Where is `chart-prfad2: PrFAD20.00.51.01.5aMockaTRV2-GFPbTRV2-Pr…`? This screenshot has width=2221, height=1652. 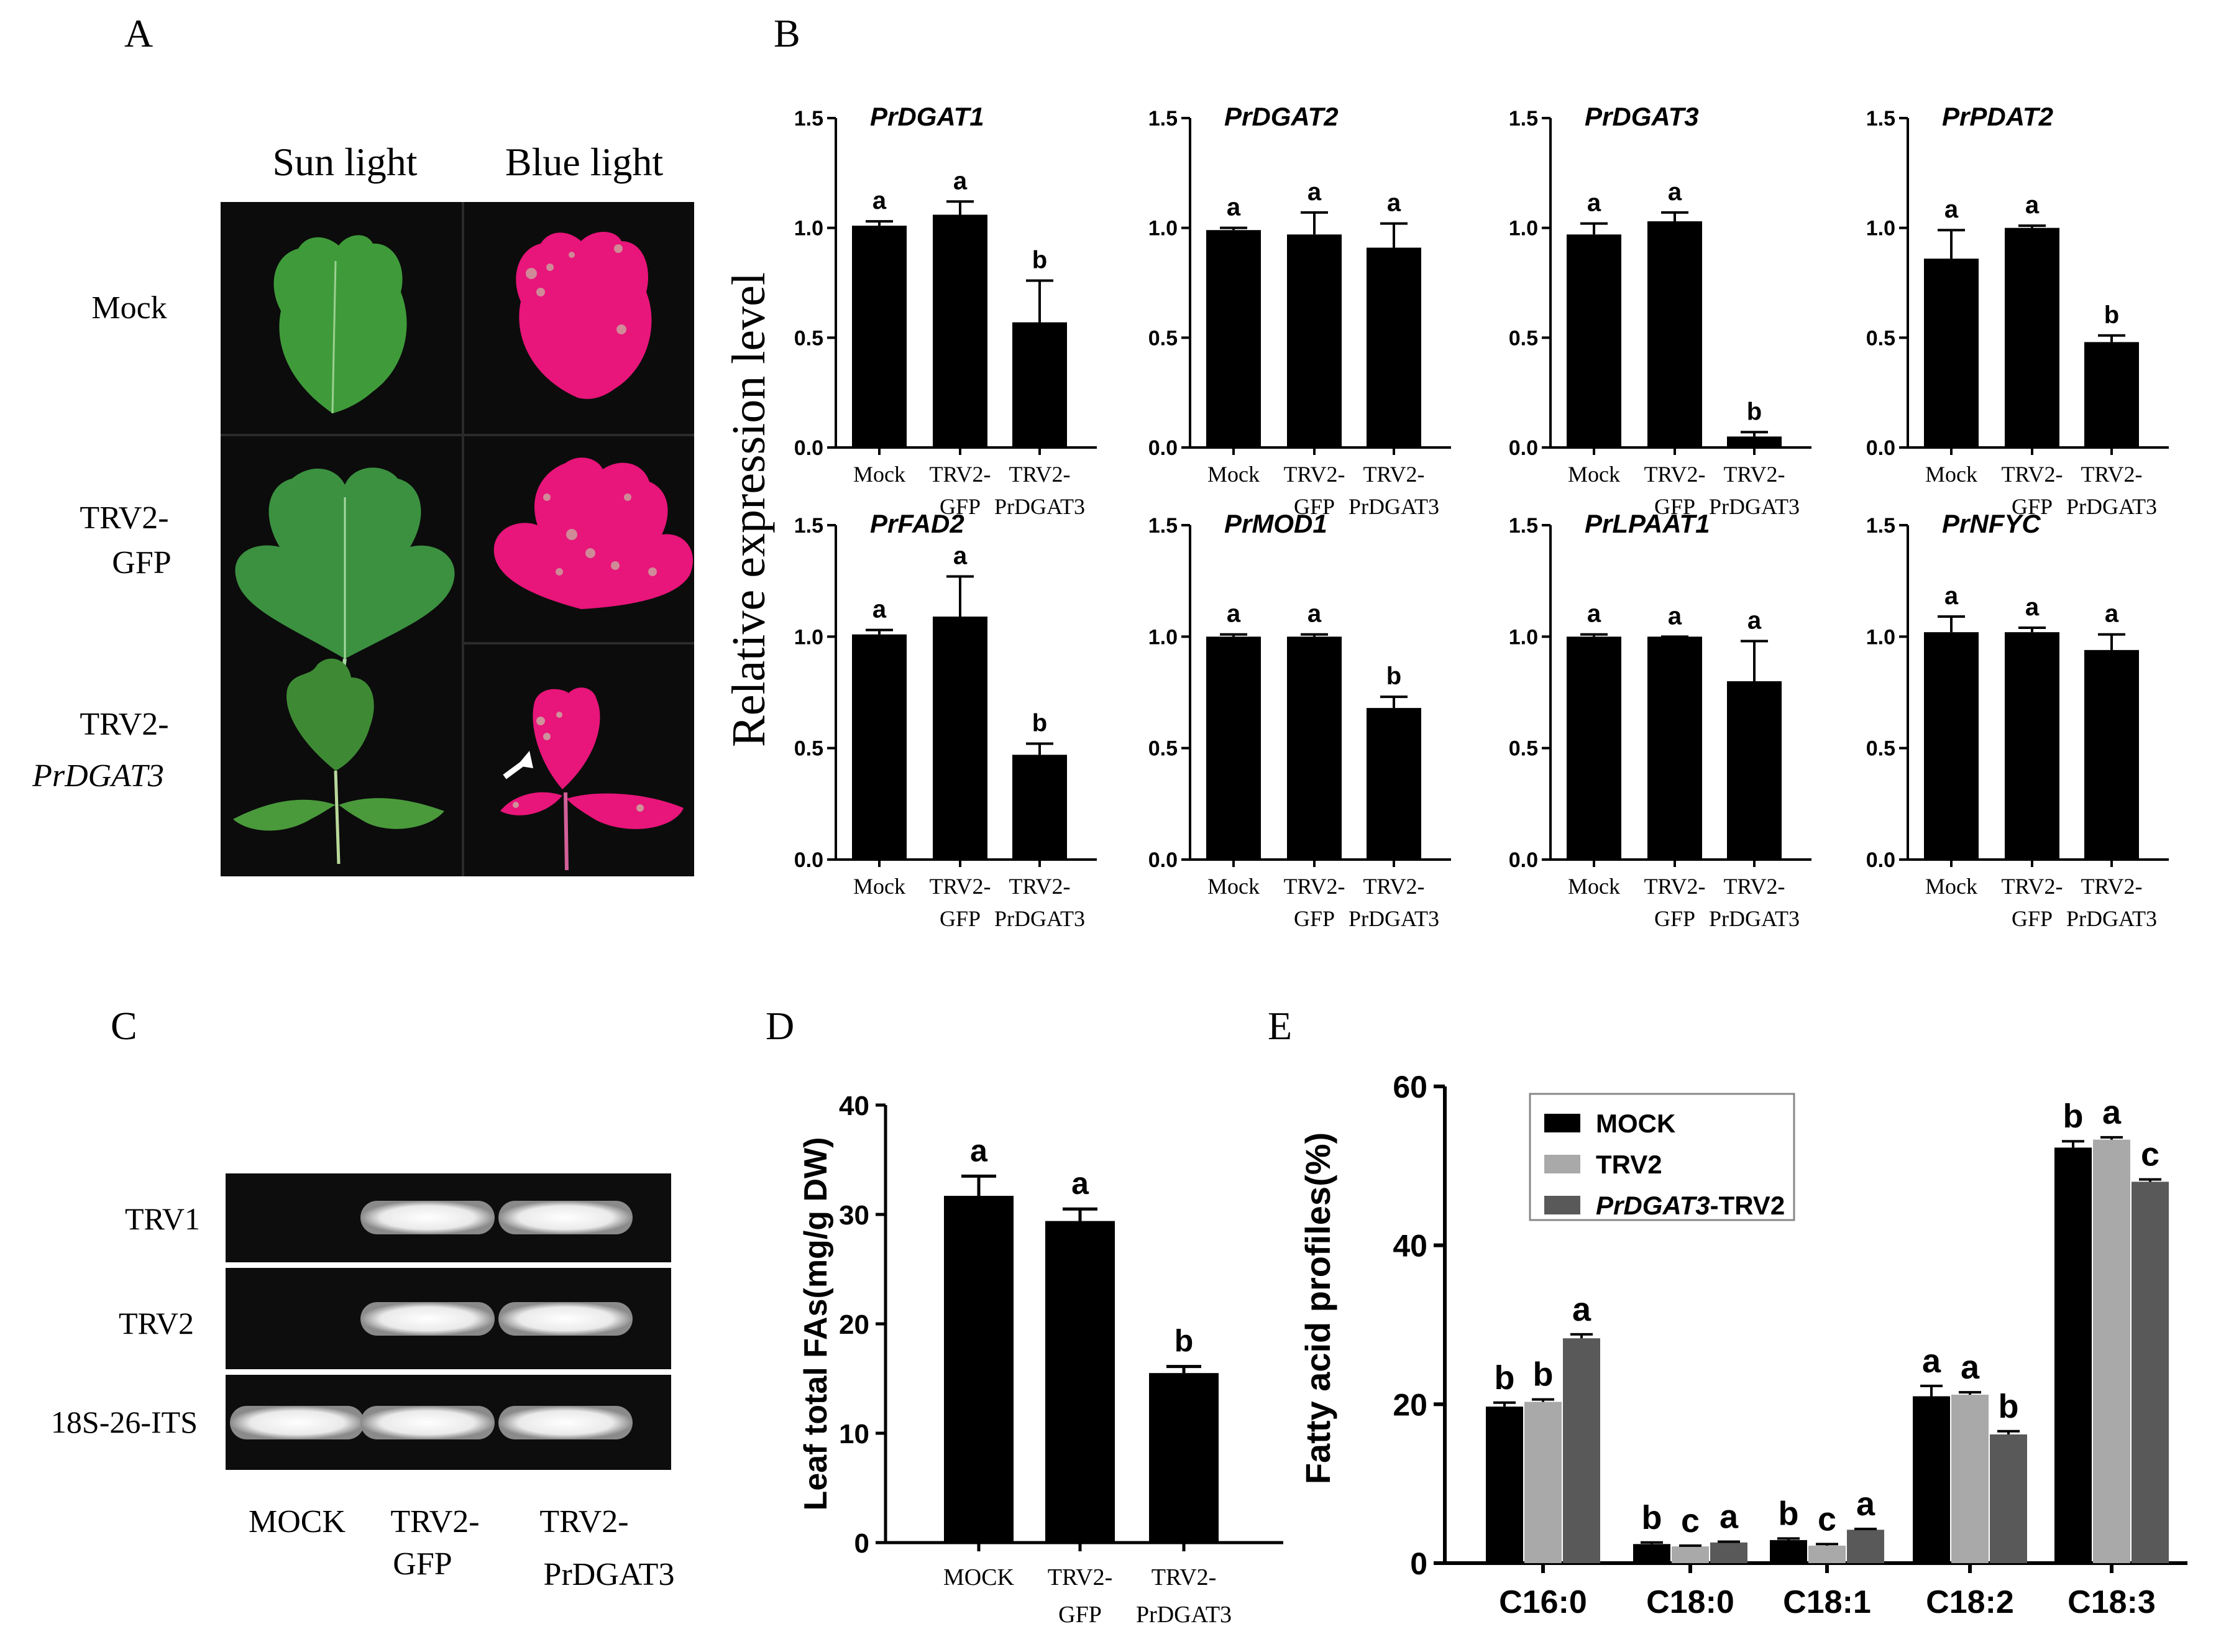
chart-prfad2: PrFAD20.00.51.01.5aMockaTRV2-GFPbTRV2-Pr… is located at coordinates (946, 720).